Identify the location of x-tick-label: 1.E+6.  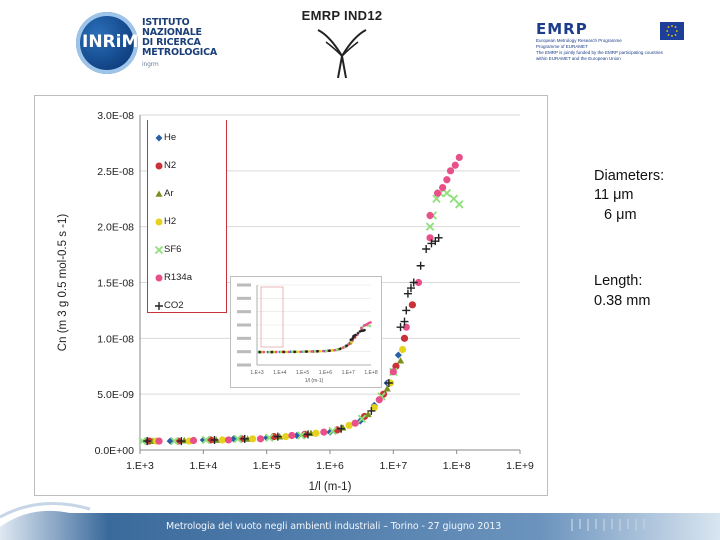
(330, 466).